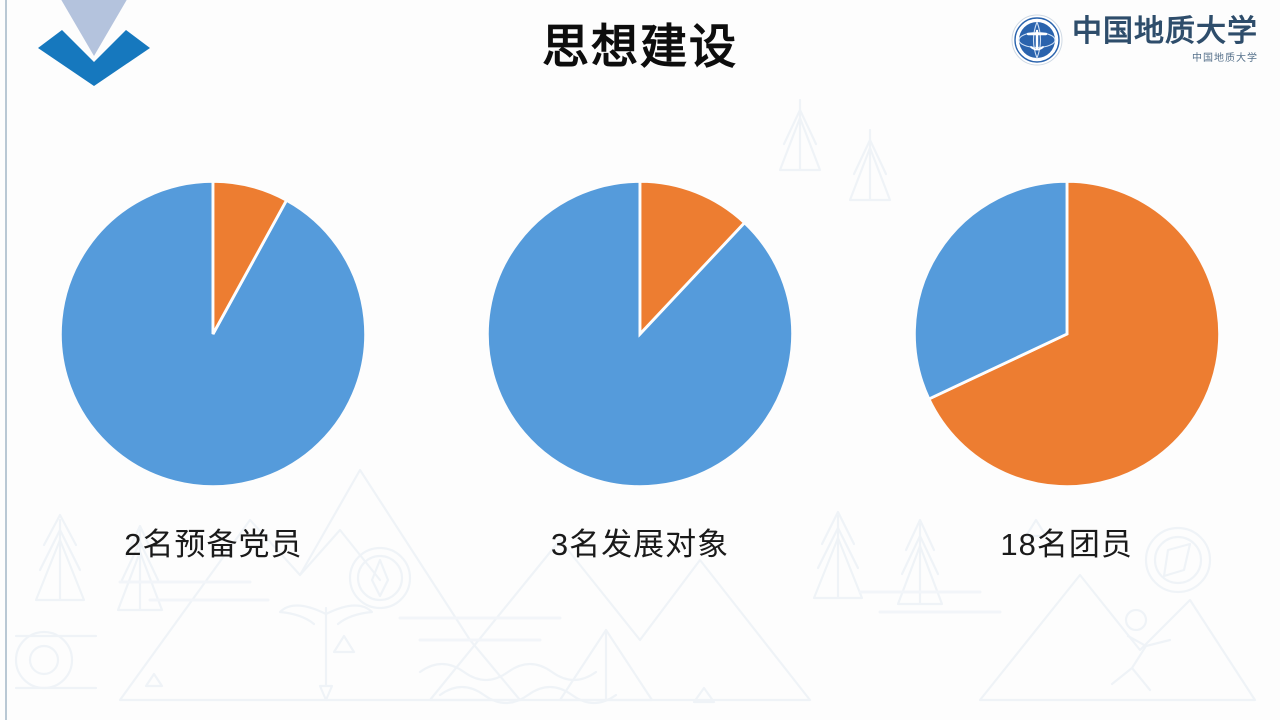  I want to click on chart-label-2: 3名发展对象, so click(640, 544).